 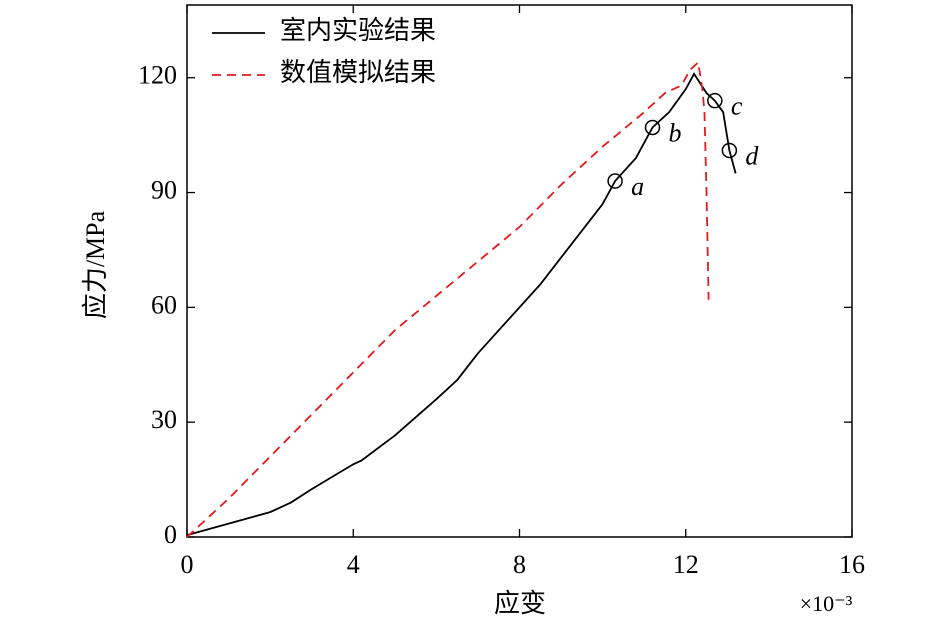 I want to click on annotation-label: c, so click(x=737, y=106).